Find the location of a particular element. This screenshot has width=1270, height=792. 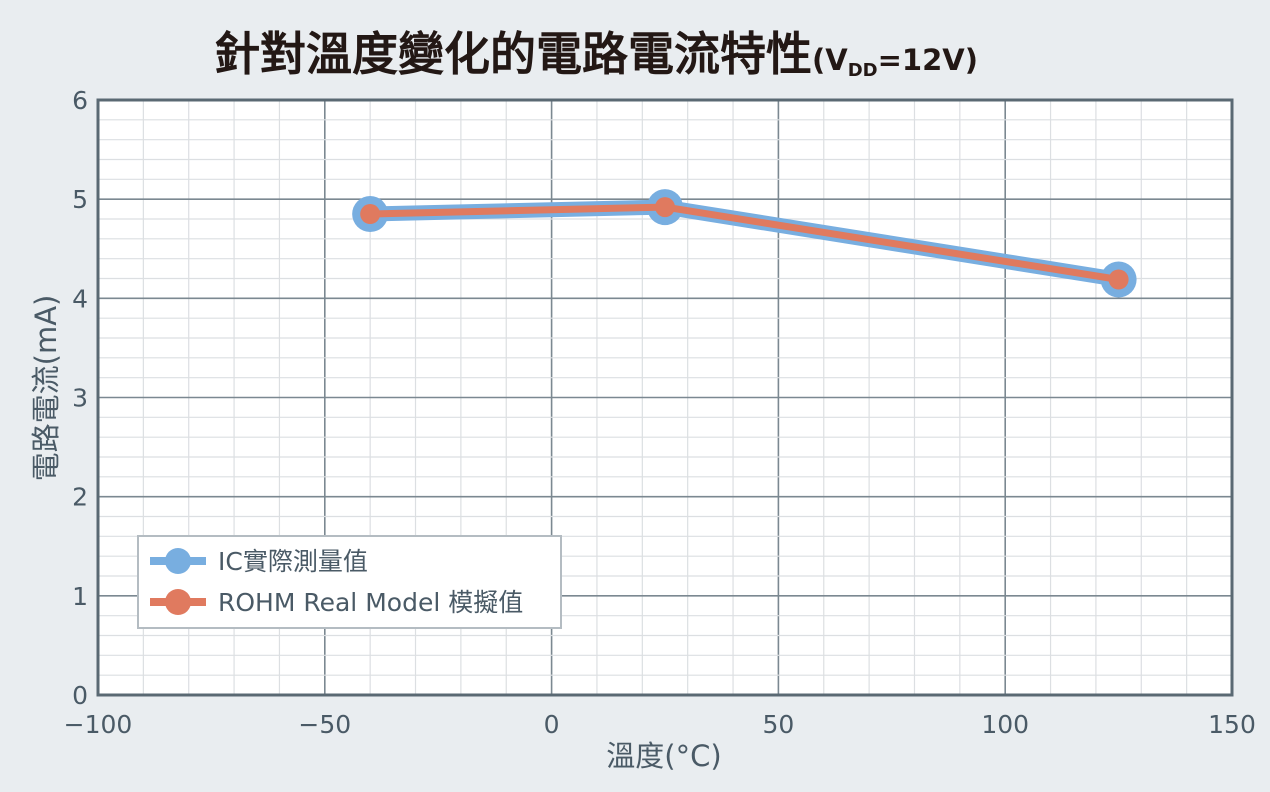

legend-box is located at coordinates (349, 582).